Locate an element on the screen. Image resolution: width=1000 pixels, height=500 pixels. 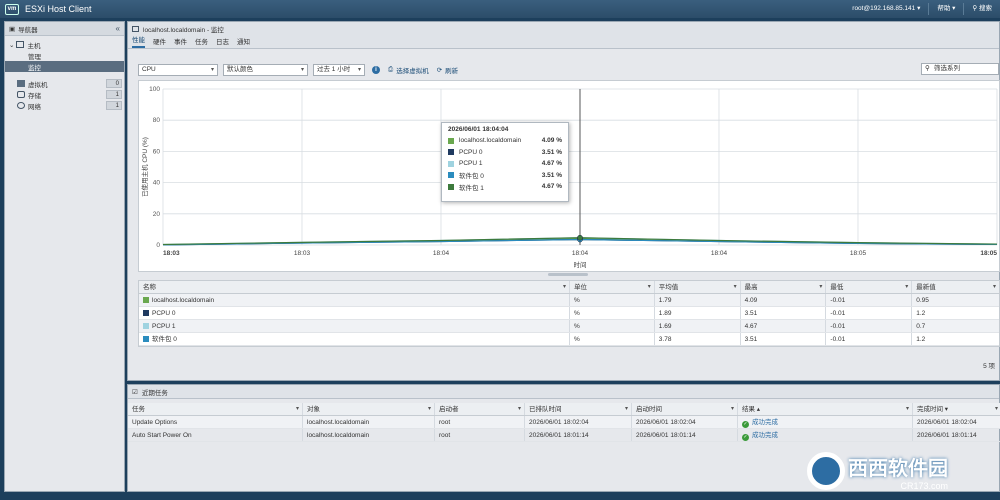
table-row: PCPU 1% 1.69 4.67 -0.01 0.7 is located at coordinates (569, 326).